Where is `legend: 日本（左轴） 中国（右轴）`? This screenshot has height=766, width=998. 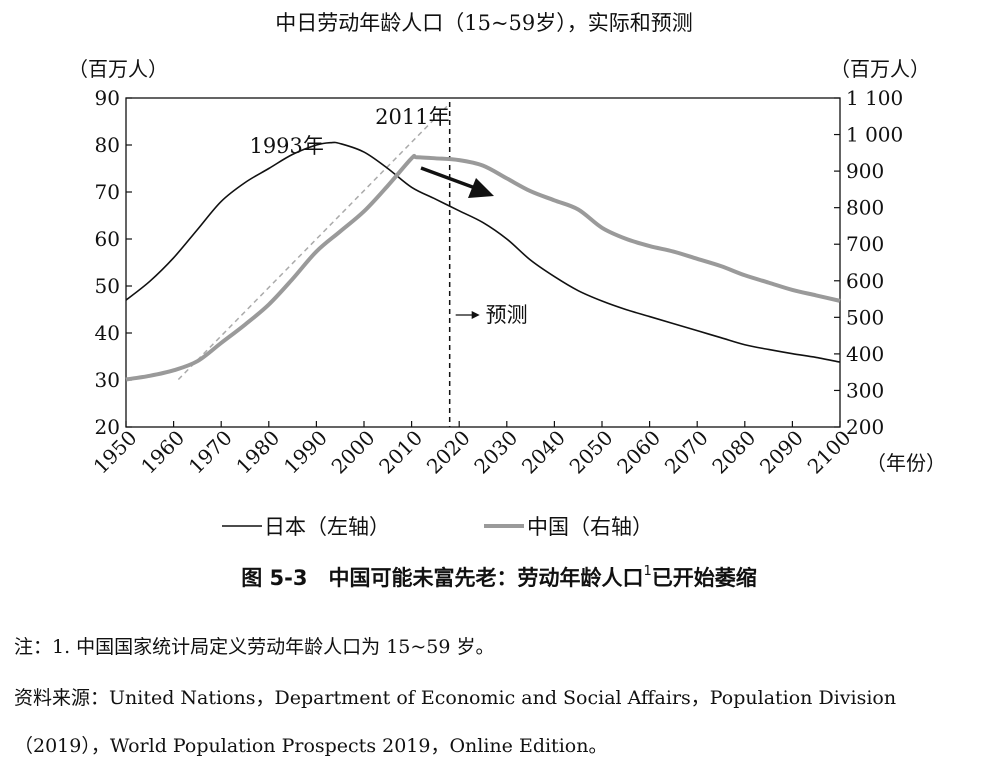
legend: 日本（左轴） 中国（右轴） is located at coordinates (437, 527).